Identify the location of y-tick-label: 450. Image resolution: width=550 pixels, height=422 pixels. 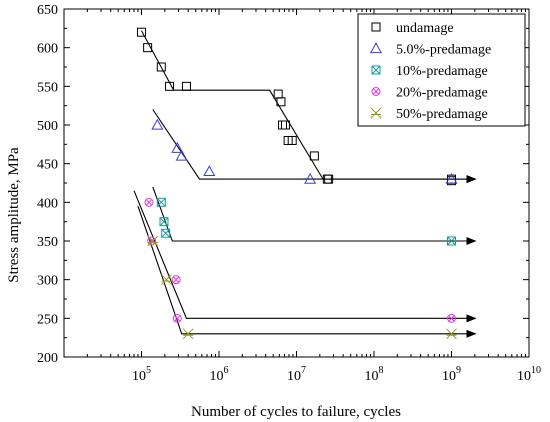
(47, 165).